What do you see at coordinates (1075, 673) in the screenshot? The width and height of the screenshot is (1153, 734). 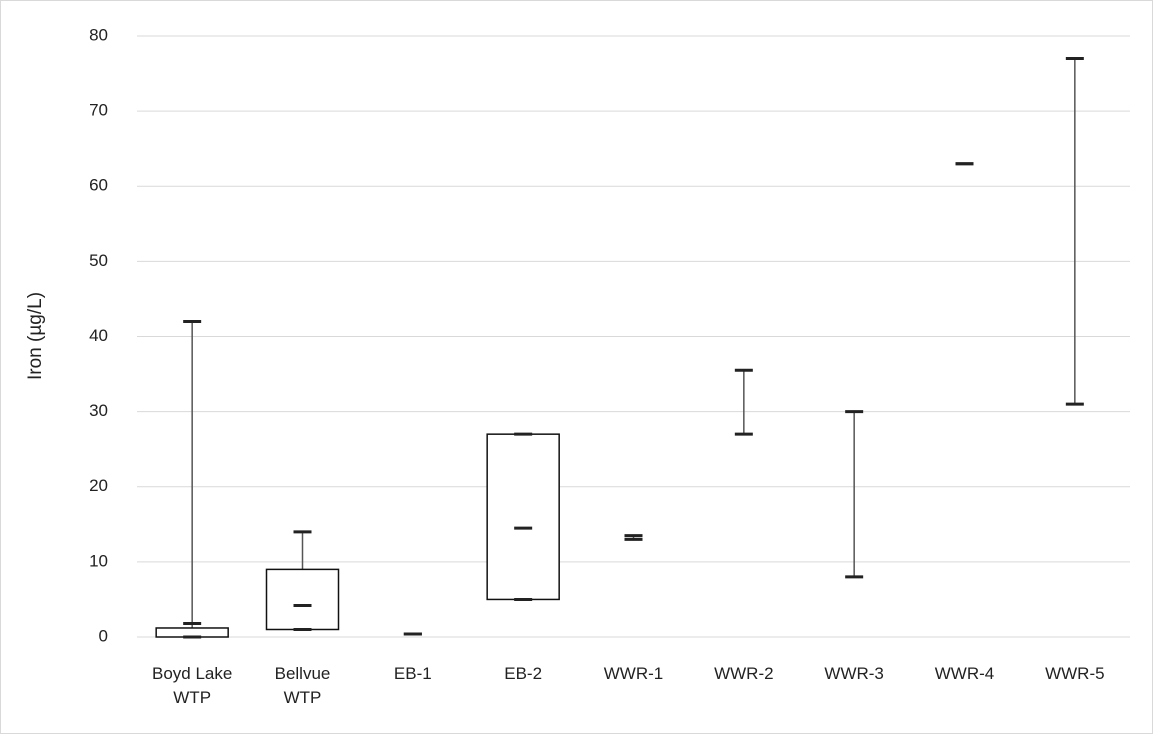 I see `x-tick-label: WWR-5` at bounding box center [1075, 673].